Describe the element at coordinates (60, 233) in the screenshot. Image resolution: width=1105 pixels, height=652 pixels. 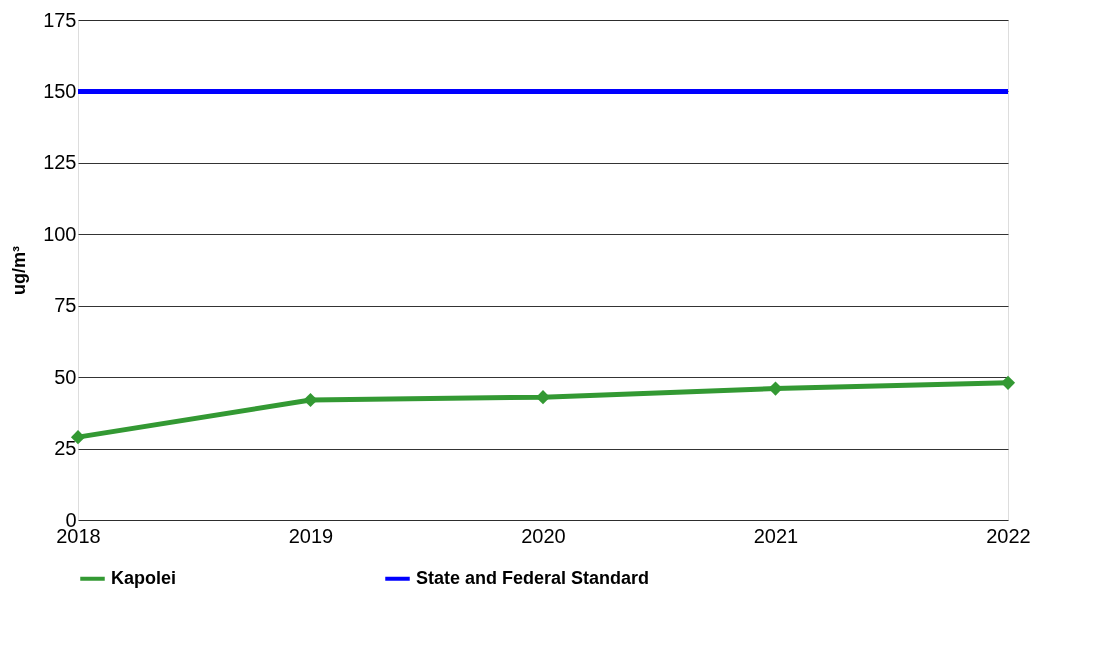
I see `y-tick-label: 100` at that location.